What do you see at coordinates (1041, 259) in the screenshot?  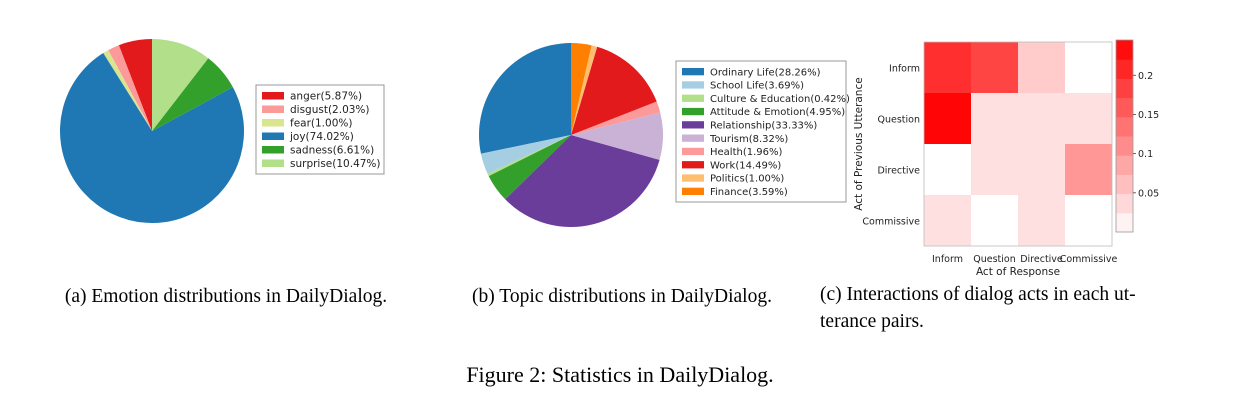 I see `heatmap-col-label-2: Directive` at bounding box center [1041, 259].